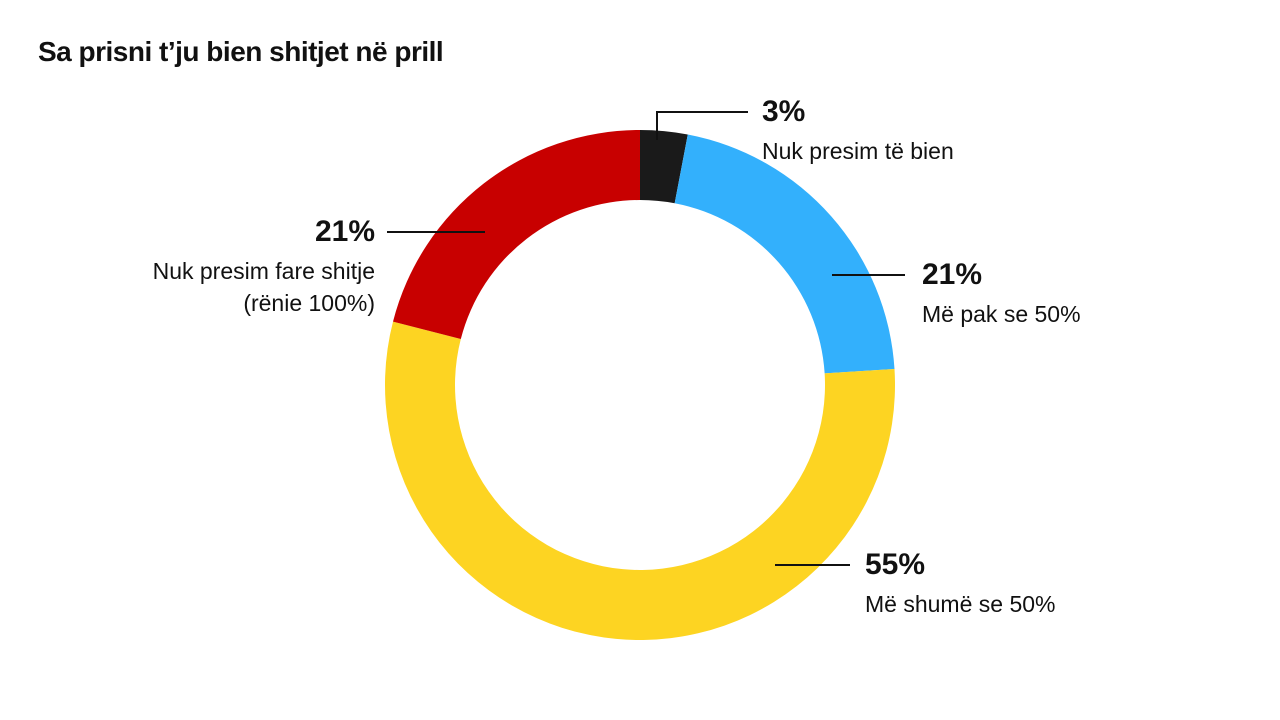 The image size is (1280, 720). What do you see at coordinates (263, 287) in the screenshot?
I see `category-label: Nuk presim fare shitje (rënie 100%)` at bounding box center [263, 287].